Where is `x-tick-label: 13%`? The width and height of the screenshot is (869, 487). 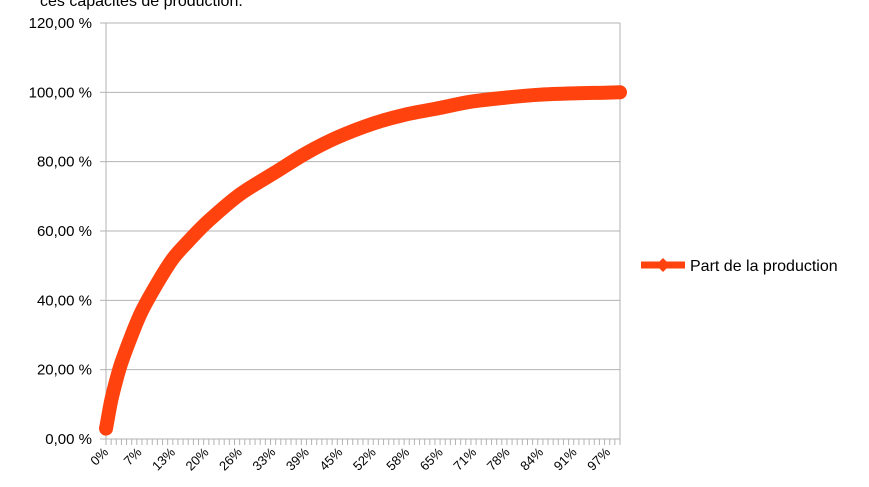 x-tick-label: 13% is located at coordinates (163, 458).